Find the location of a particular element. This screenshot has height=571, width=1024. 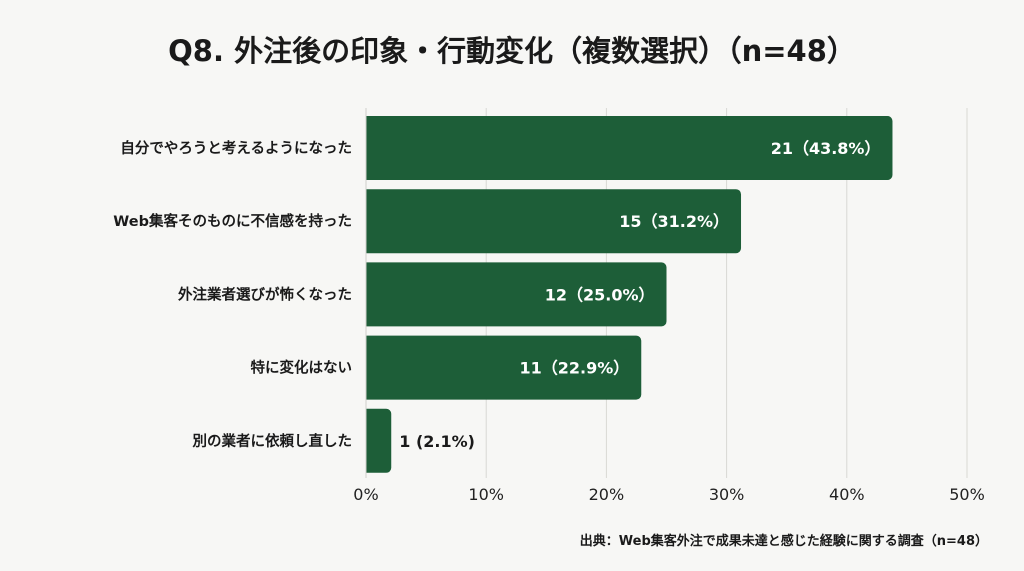

source-note: 出典：Web集客外注で成果未達と感じた経験に関する調査（n=48） is located at coordinates (783, 541).